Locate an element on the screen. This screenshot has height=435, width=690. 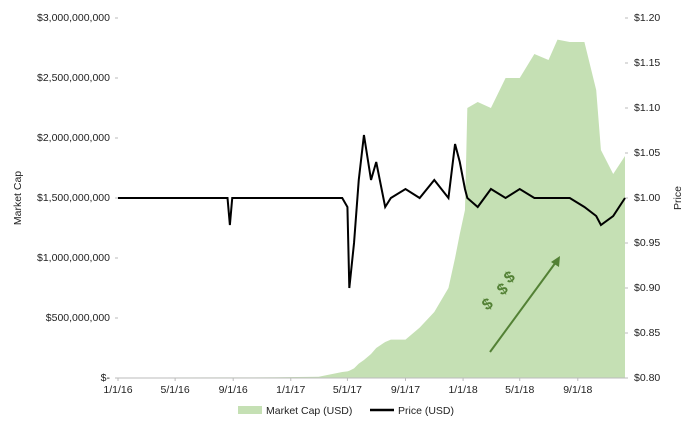
x-tick-label: 5/1/18 is located at coordinates (519, 390).